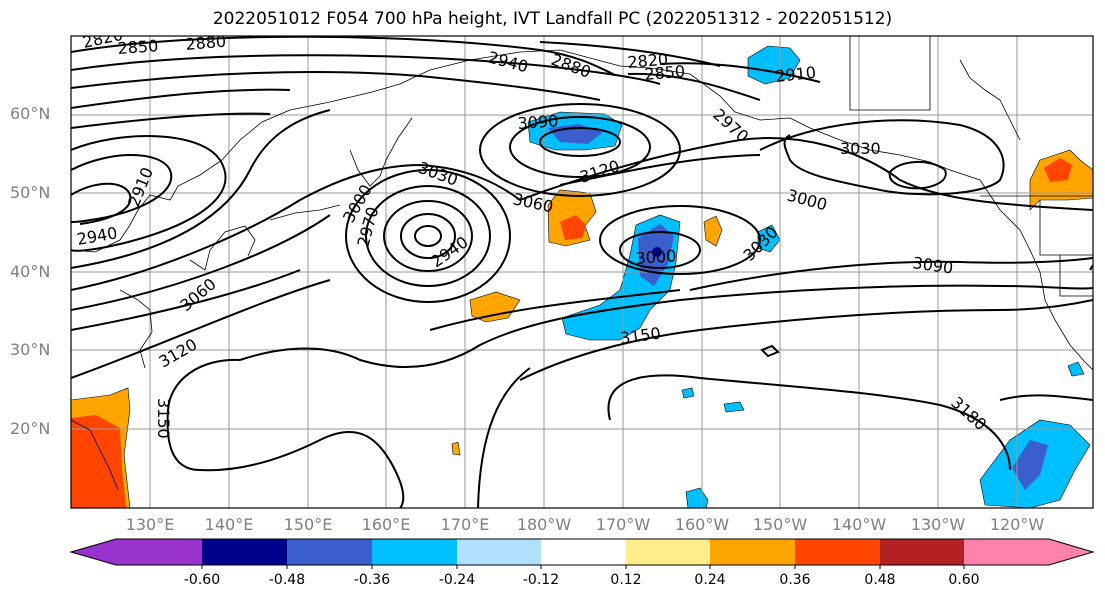 The width and height of the screenshot is (1105, 601). Describe the element at coordinates (197, 294) in the screenshot. I see `contour-label: 3060` at that location.